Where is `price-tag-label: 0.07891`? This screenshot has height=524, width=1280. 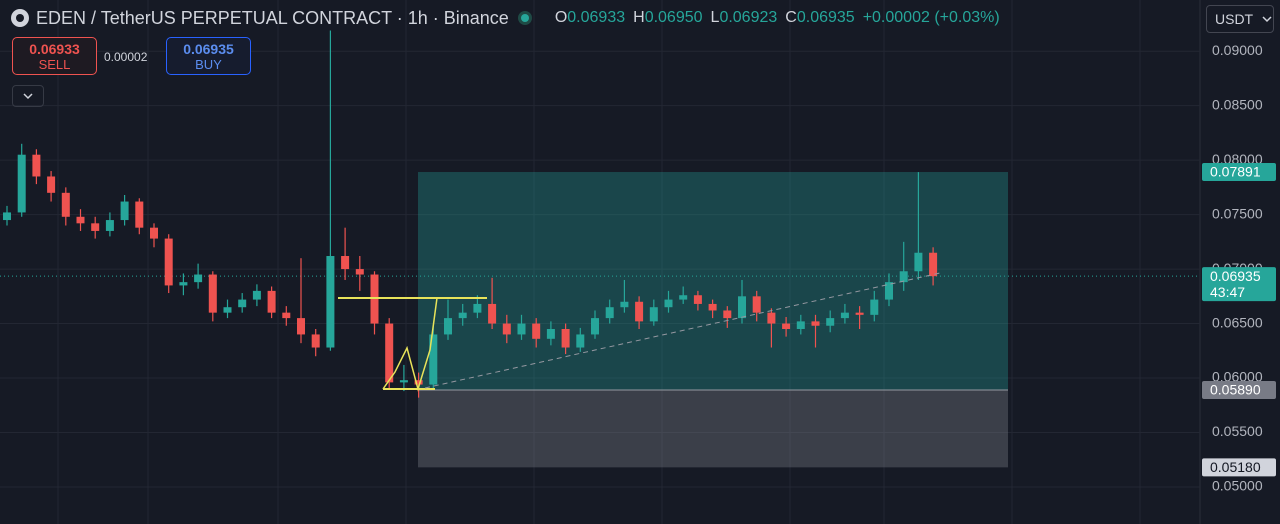 price-tag-label: 0.07891 is located at coordinates (1235, 172).